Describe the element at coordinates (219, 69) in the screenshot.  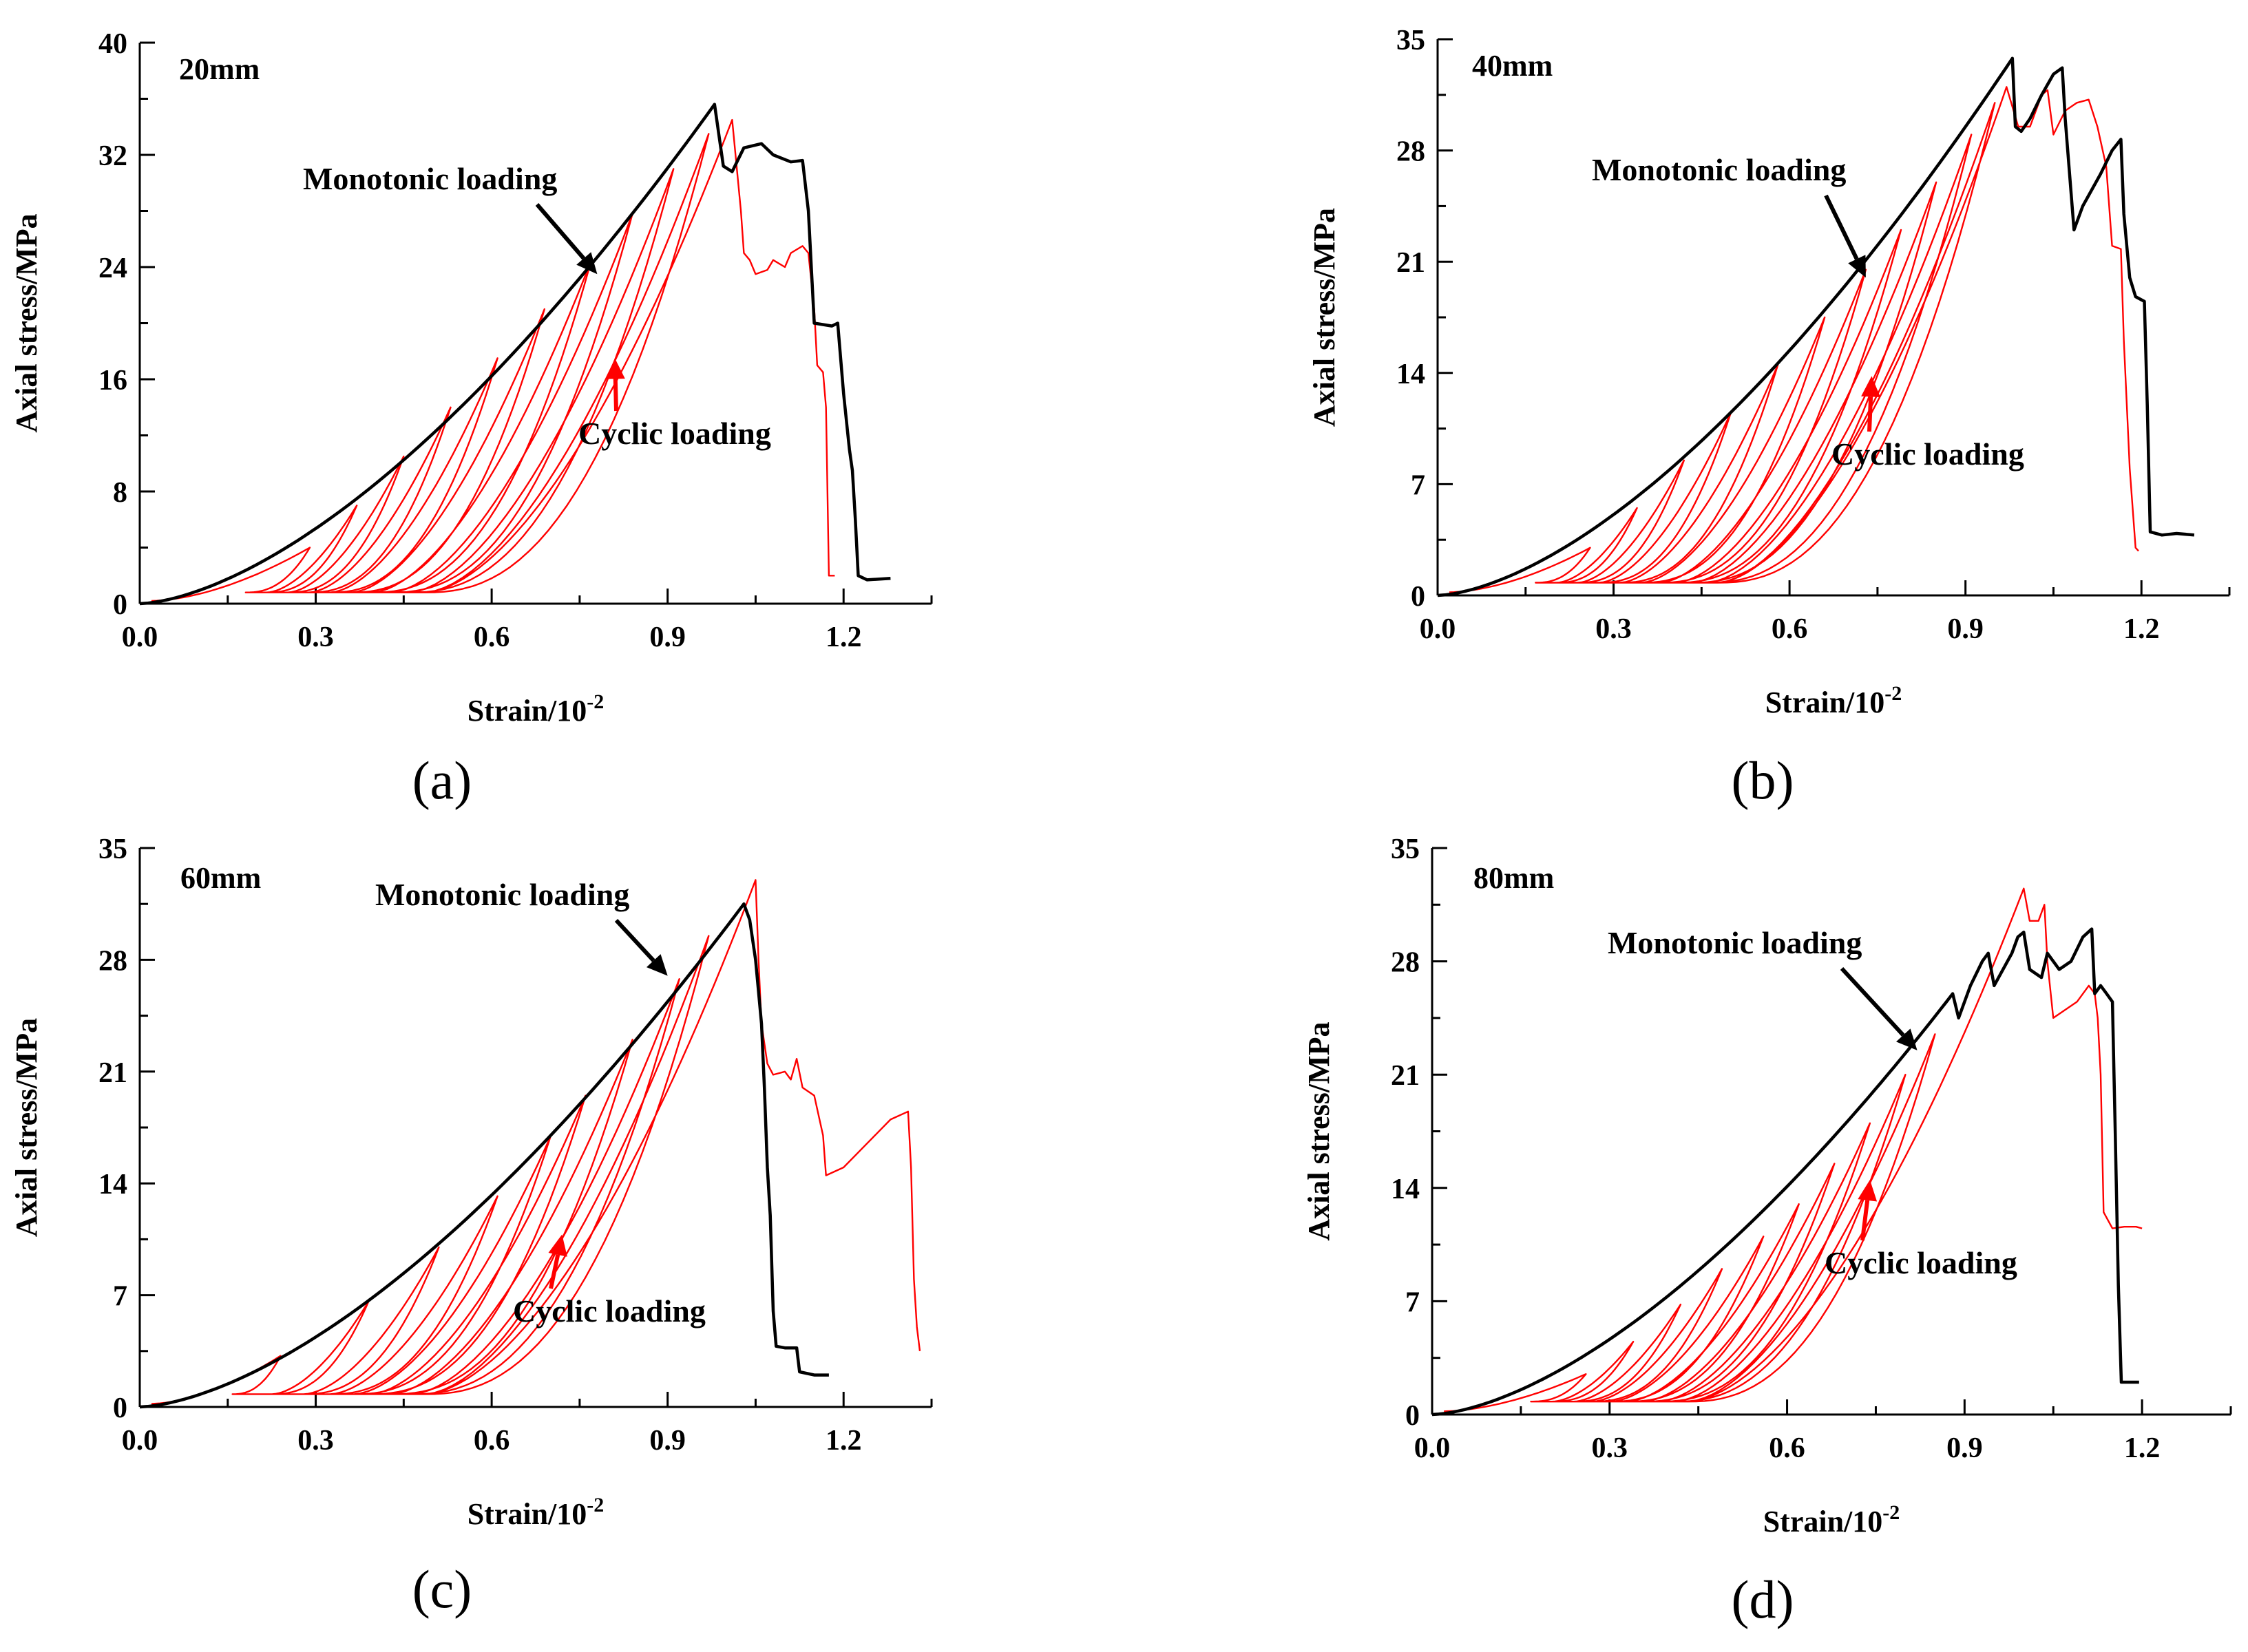
I see `specimen-label: 20mm` at that location.